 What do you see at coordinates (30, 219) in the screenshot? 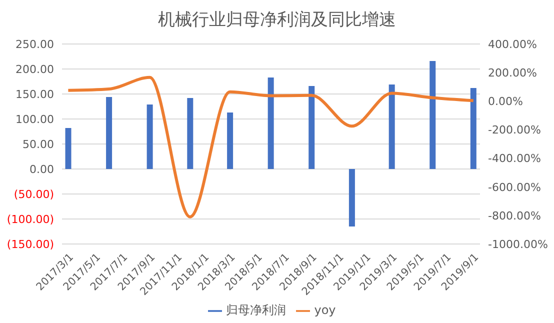
I see `y-tick-label: (100.00)` at bounding box center [30, 219].